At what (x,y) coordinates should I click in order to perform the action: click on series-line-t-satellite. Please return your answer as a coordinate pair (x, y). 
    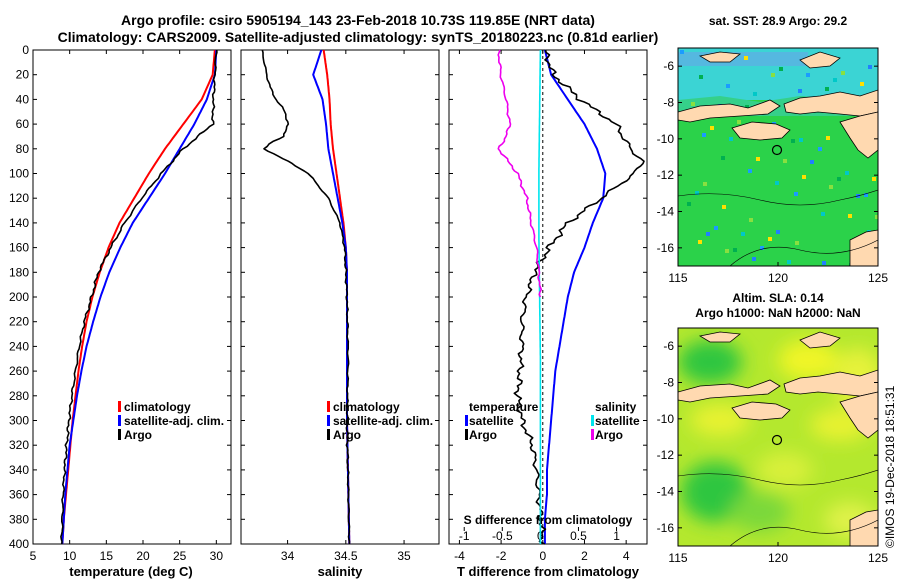
    Looking at the image, I should click on (575, 296).